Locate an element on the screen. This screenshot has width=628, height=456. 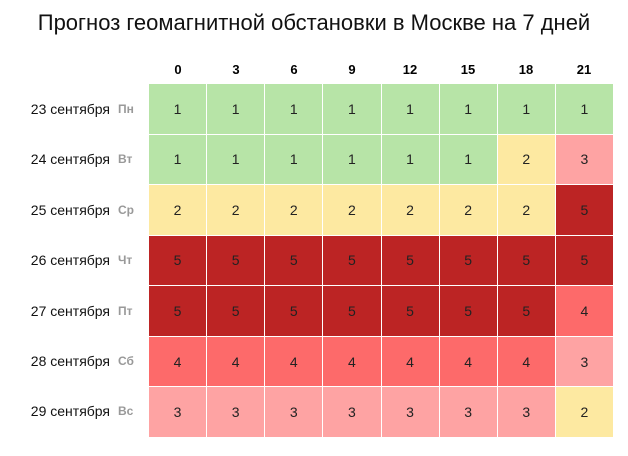
hour-header: 0 is located at coordinates (178, 69).